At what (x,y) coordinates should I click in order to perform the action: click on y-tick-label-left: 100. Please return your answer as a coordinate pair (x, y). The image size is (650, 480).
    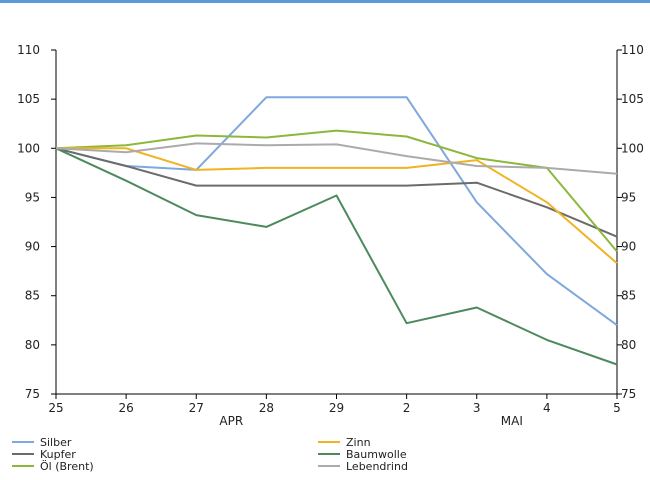
    Looking at the image, I should click on (28, 148).